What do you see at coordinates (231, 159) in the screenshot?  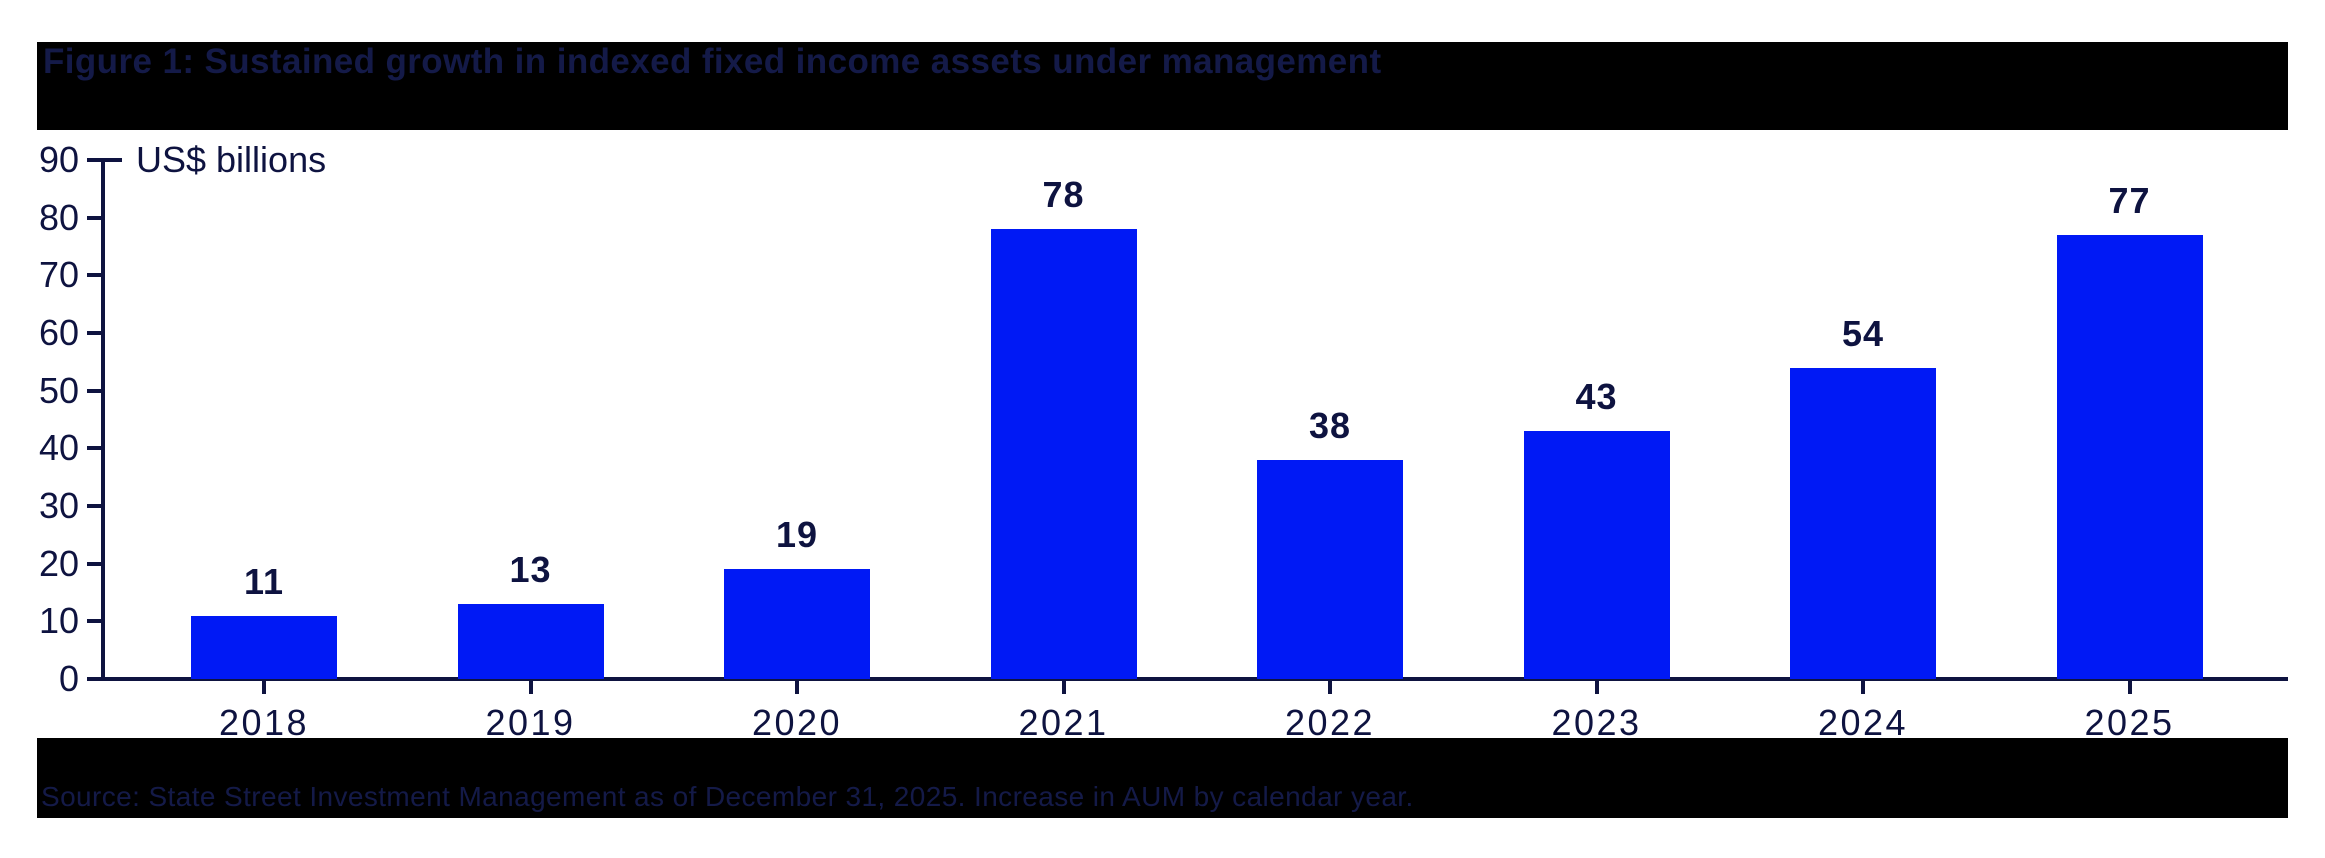 I see `y-axis-unit-label: US$ billions` at bounding box center [231, 159].